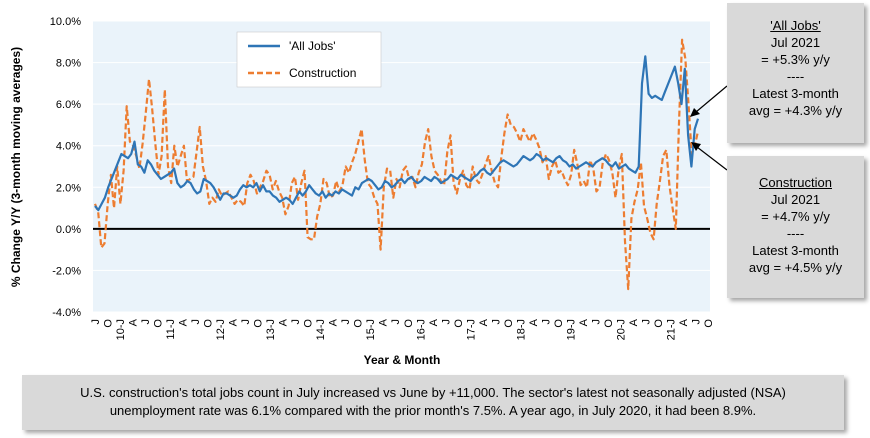  Describe the element at coordinates (521, 329) in the screenshot. I see `x-tick-label: 18-J` at that location.